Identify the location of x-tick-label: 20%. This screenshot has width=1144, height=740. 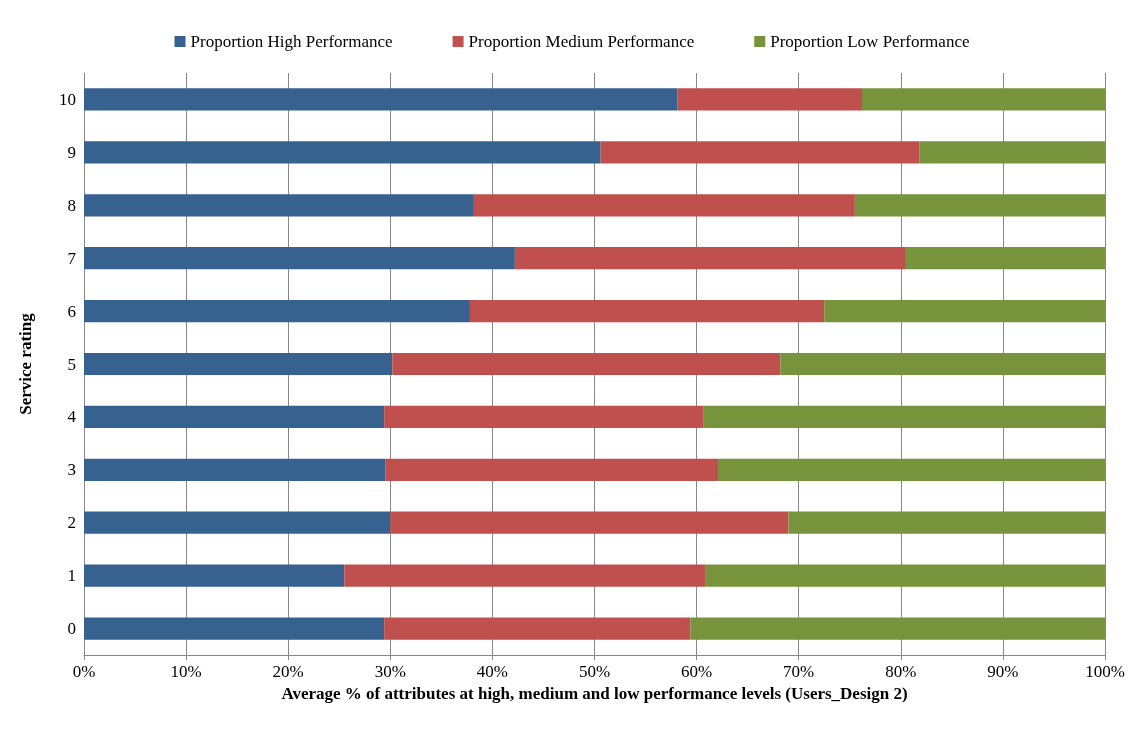
(288, 671).